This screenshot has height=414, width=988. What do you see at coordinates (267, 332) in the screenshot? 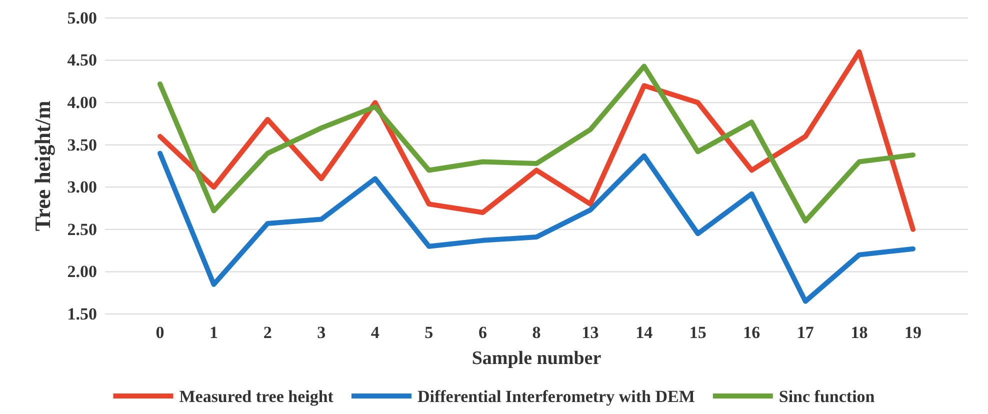
I see `x-tick-label: 2` at bounding box center [267, 332].